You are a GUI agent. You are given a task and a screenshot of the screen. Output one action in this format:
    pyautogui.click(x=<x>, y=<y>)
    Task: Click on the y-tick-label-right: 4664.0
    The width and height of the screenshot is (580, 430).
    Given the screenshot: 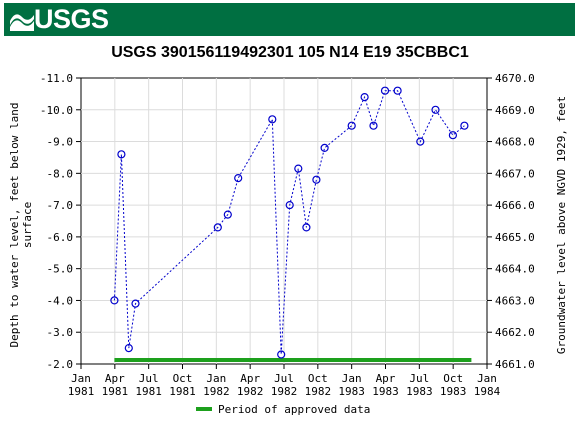 What is the action you would take?
    pyautogui.click(x=515, y=269)
    